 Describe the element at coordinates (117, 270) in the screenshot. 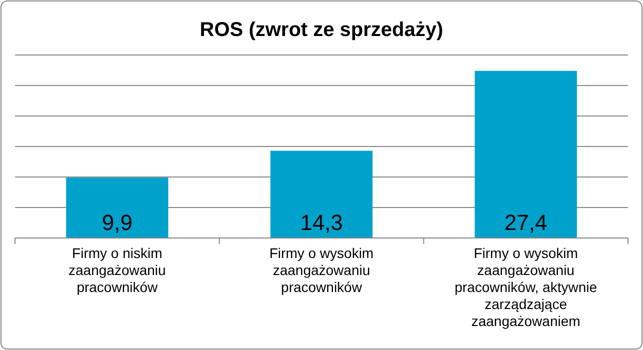

I see `x-tick-label: Firmy o niskim zaangażowaniu pracowników` at that location.